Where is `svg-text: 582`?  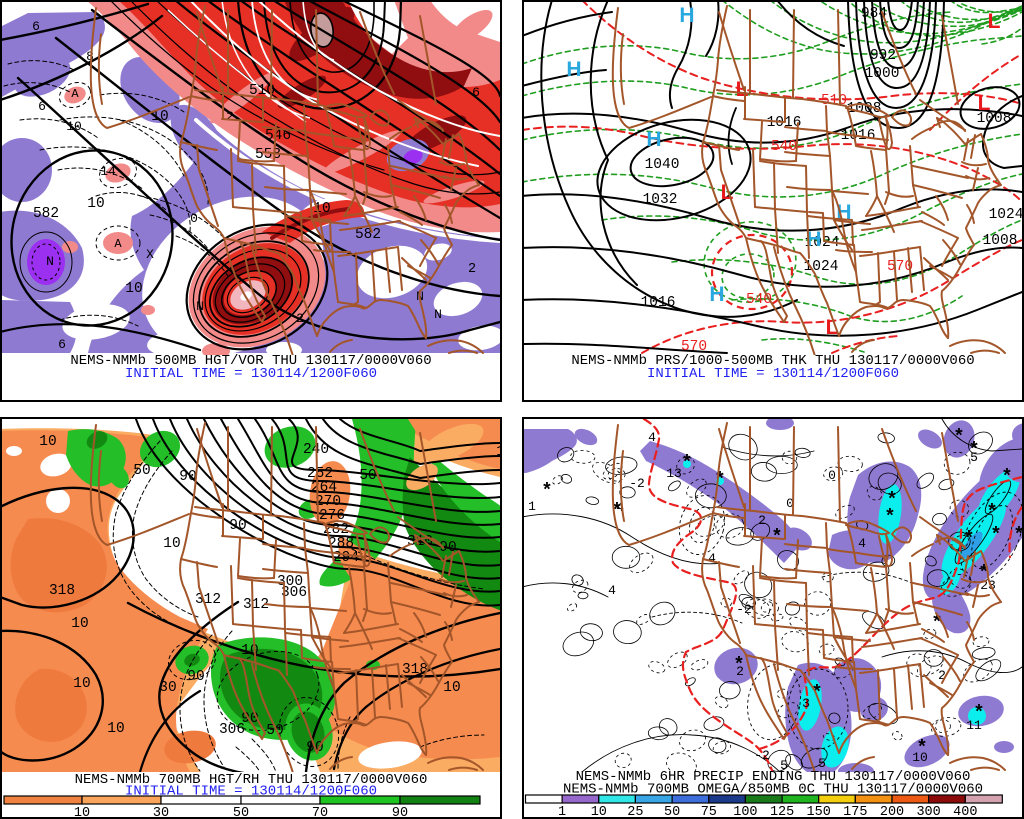
svg-text: 582 is located at coordinates (368, 235).